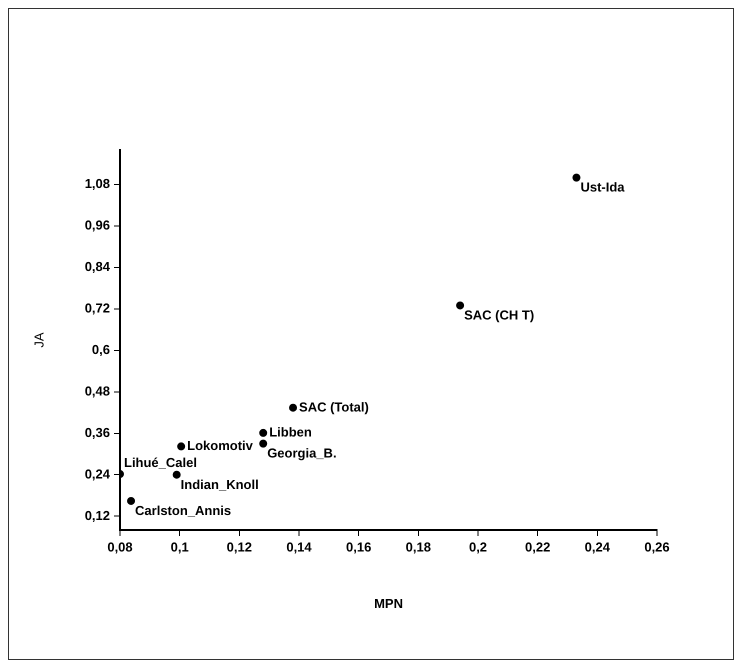 The height and width of the screenshot is (666, 744). What do you see at coordinates (657, 546) in the screenshot?
I see `x-tick-label: 0,26` at bounding box center [657, 546].